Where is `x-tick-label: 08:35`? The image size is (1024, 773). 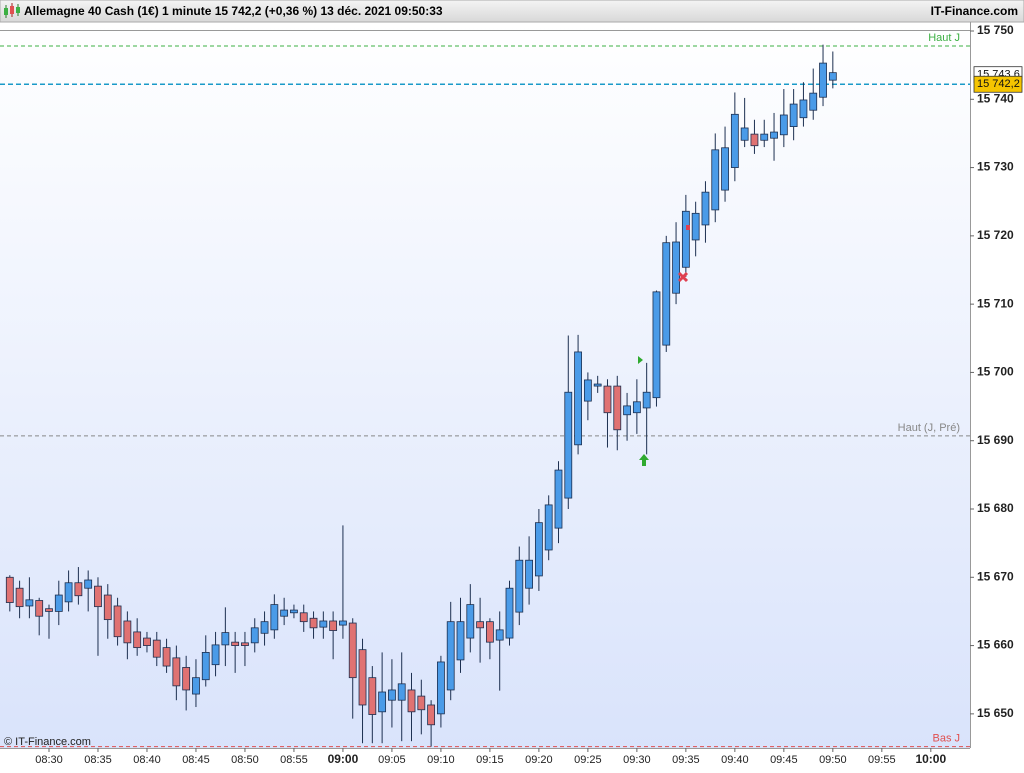 x-tick-label: 08:35 is located at coordinates (98, 760).